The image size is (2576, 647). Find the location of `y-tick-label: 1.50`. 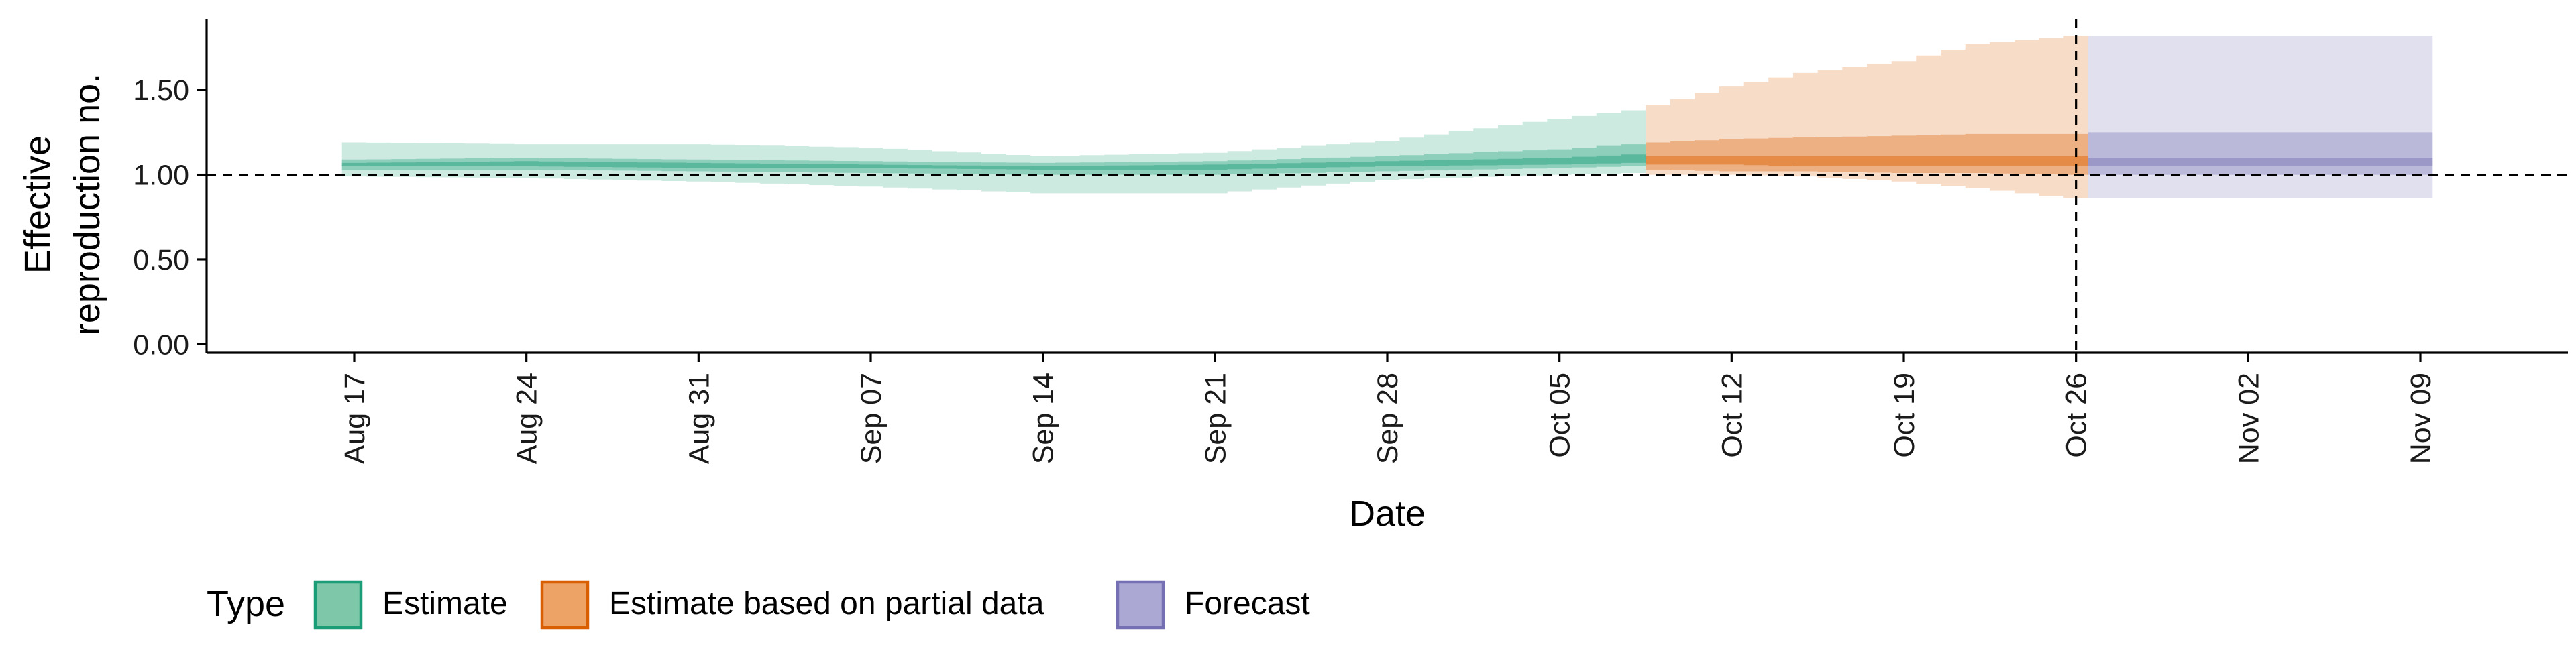

y-tick-label: 1.50 is located at coordinates (161, 90).